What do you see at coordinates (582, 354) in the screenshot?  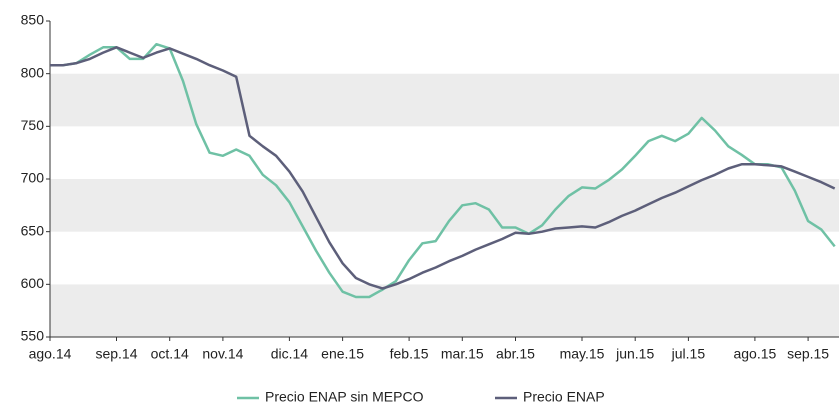 I see `x-tick-label: may.15` at bounding box center [582, 354].